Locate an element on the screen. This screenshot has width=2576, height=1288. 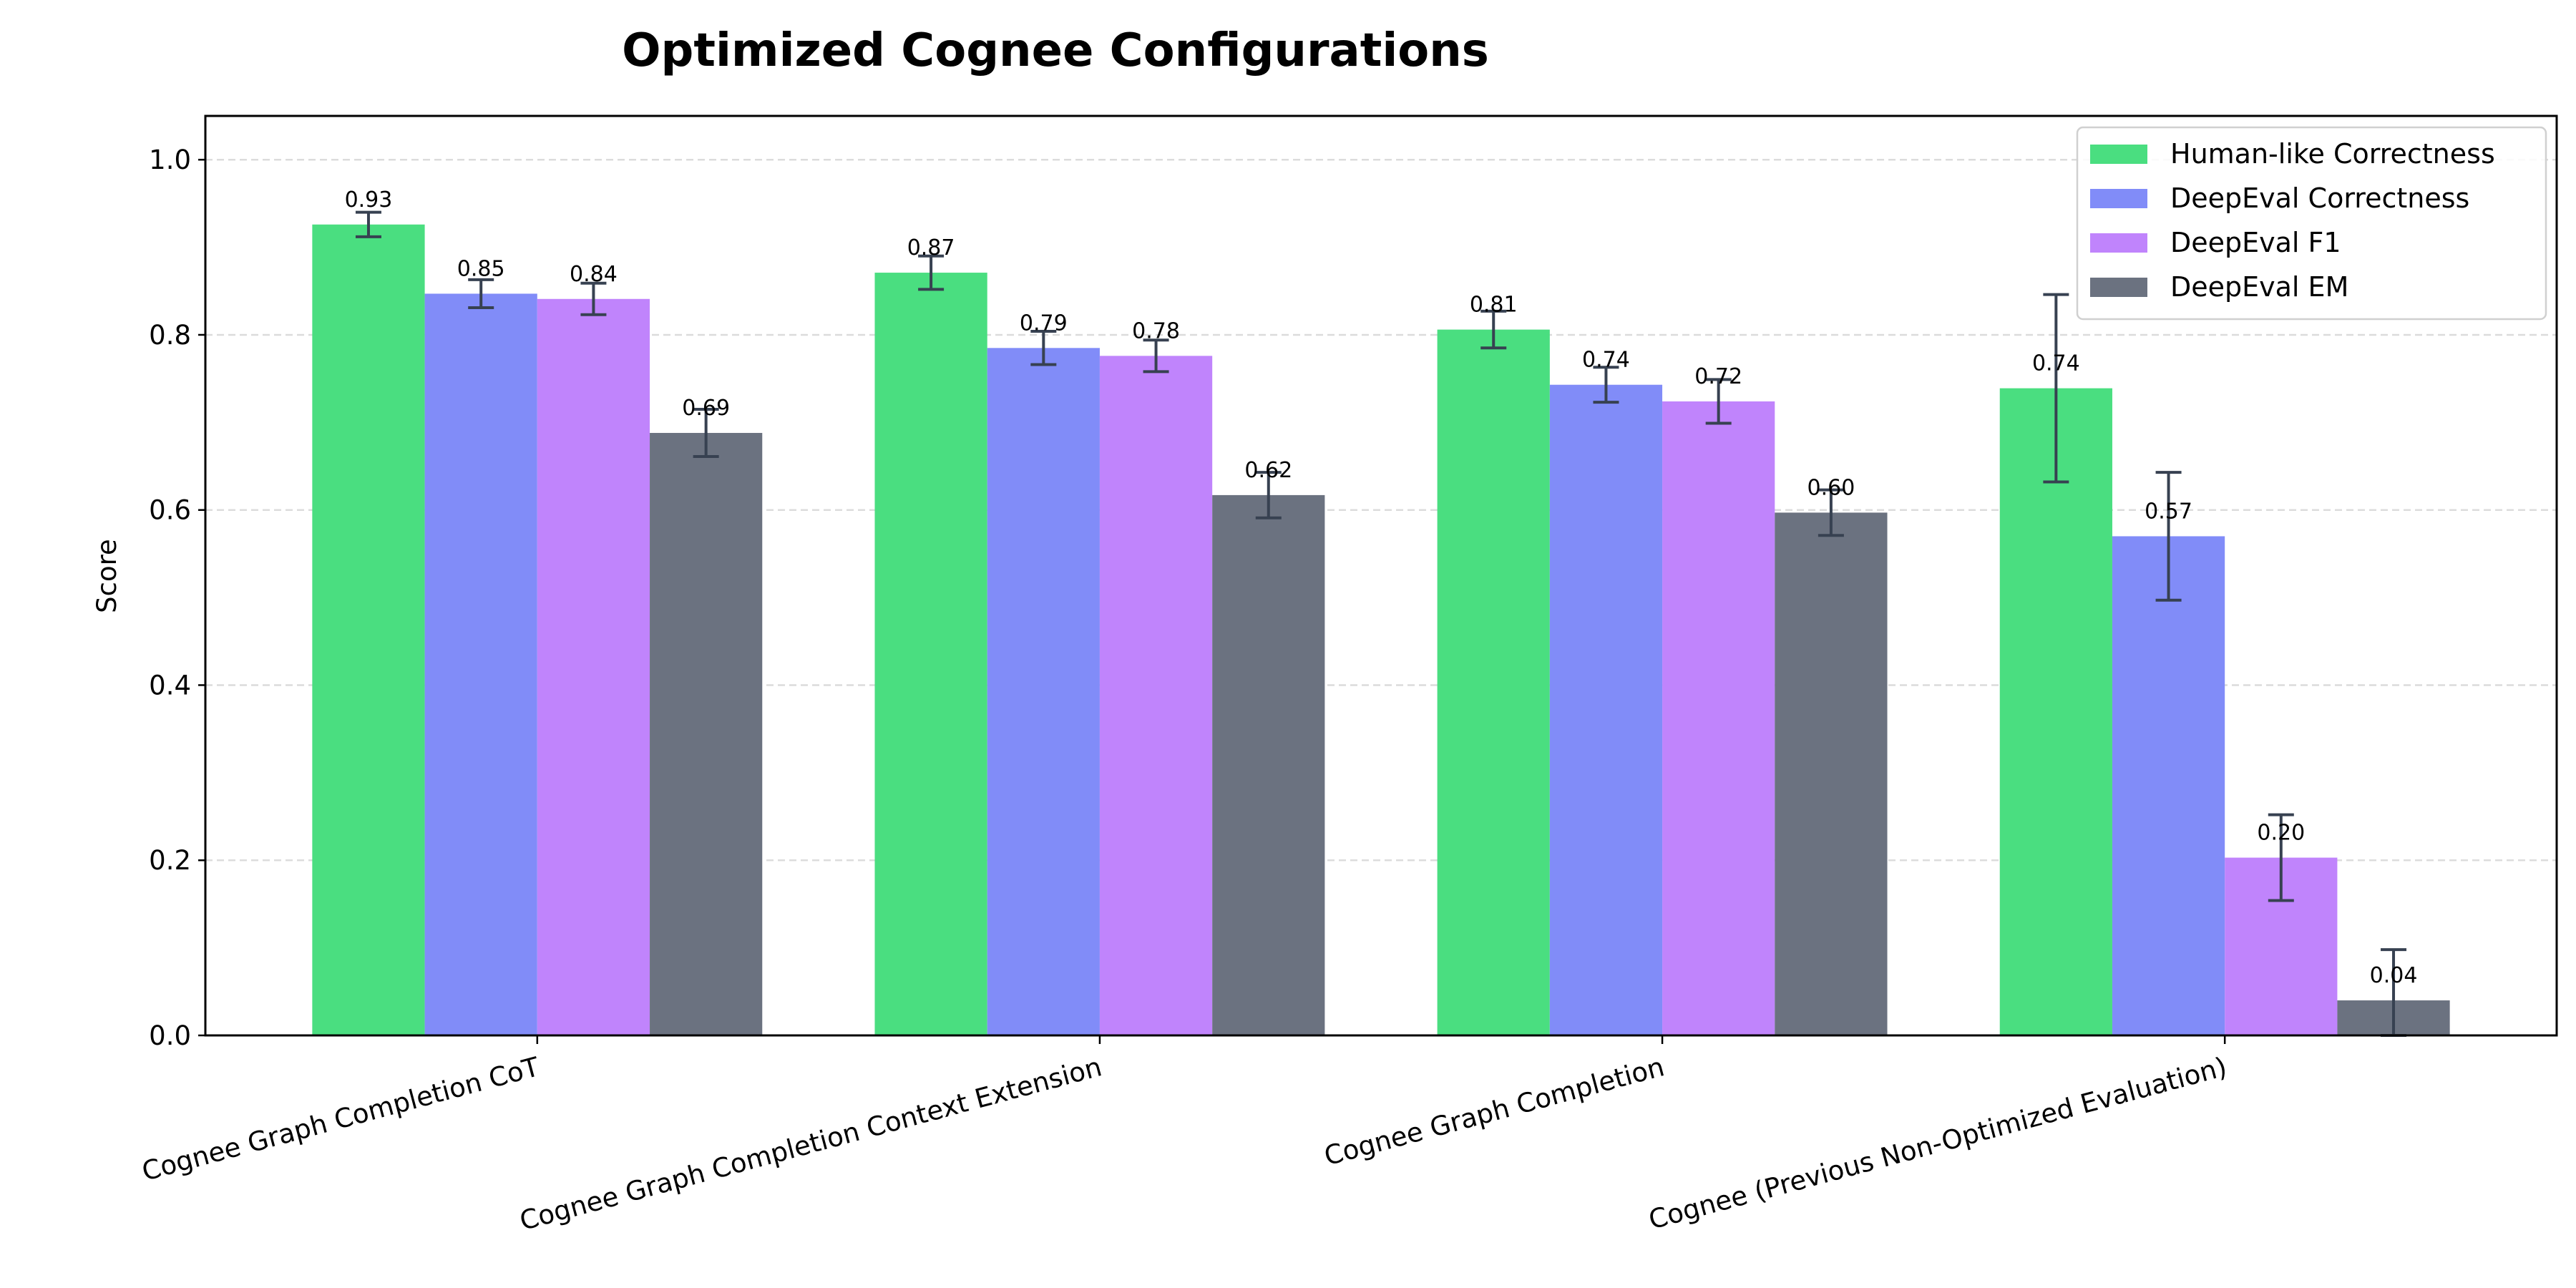
data-label: 0.60 is located at coordinates (1831, 487).